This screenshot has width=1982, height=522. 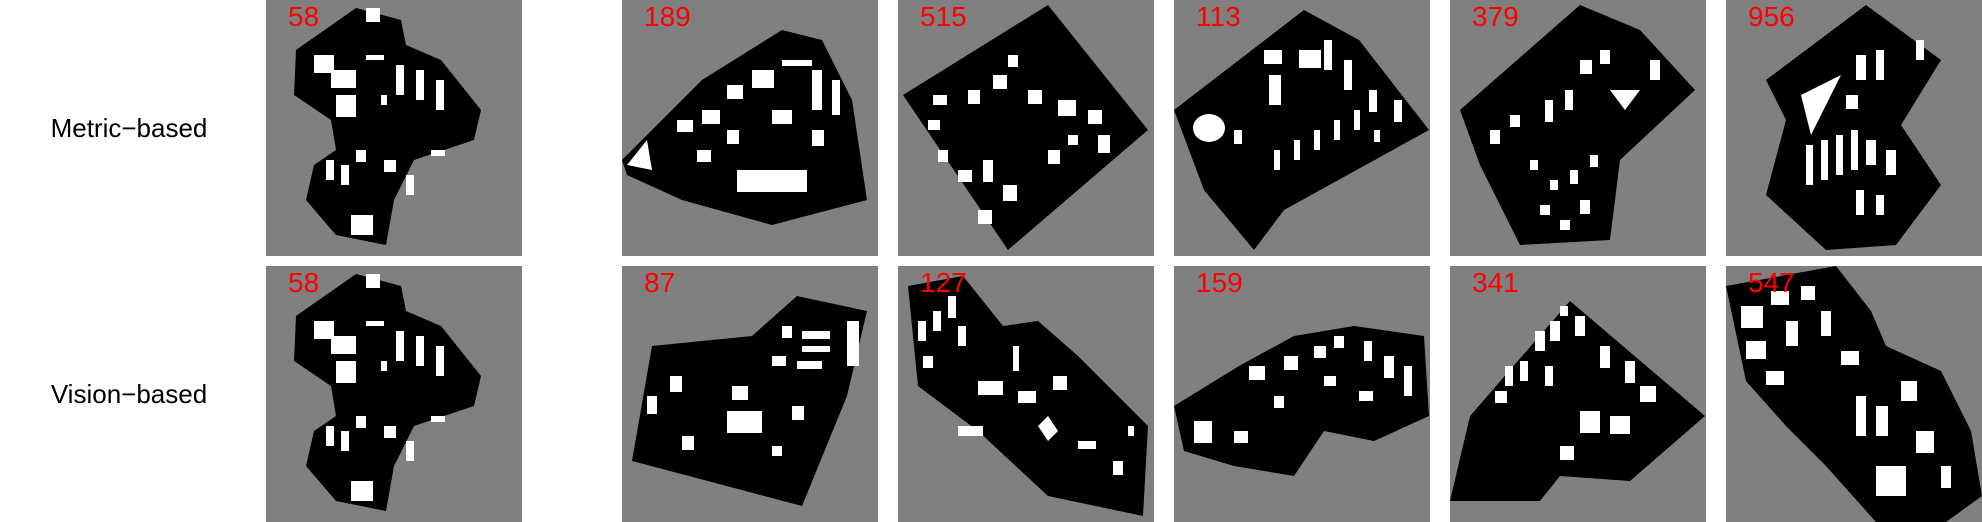 What do you see at coordinates (1771, 282) in the screenshot?
I see `vision-value-label: 547` at bounding box center [1771, 282].